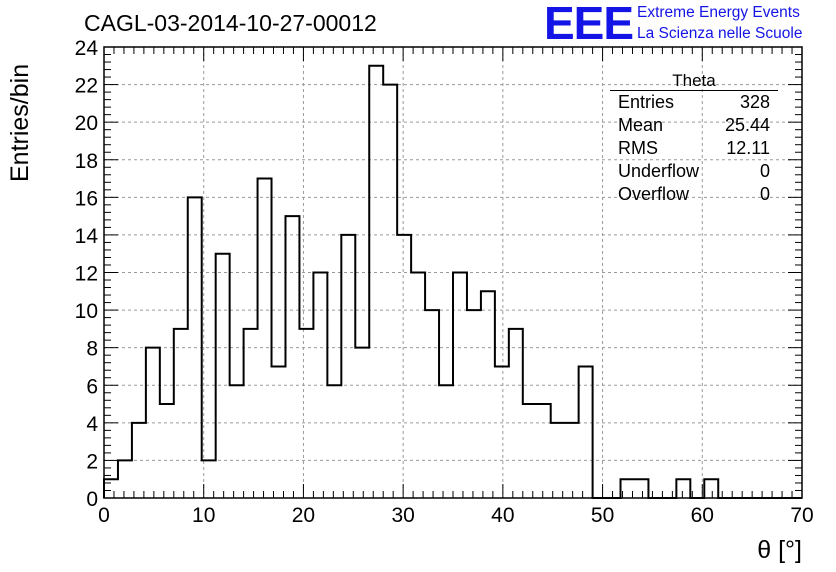  Describe the element at coordinates (641, 125) in the screenshot. I see `stats-label: Mean` at that location.